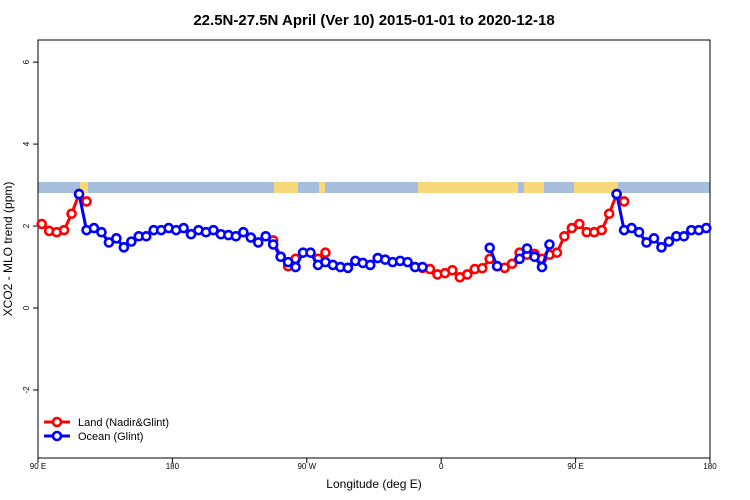 The width and height of the screenshot is (750, 500). I want to click on legend-label: Ocean (Glint), so click(110, 437).